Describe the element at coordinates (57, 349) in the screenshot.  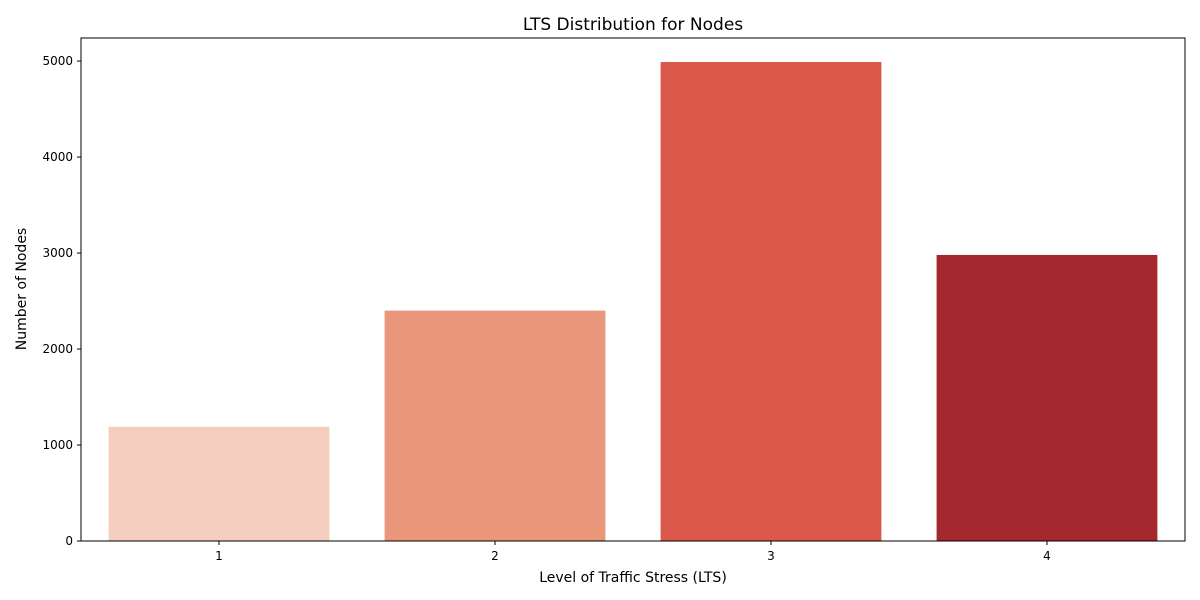
I see `y-tick-label: 2000` at that location.